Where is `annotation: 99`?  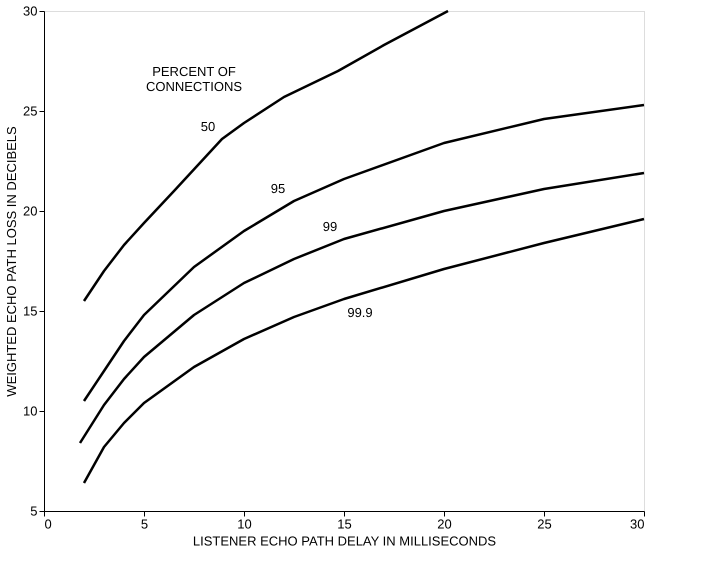
annotation: 99 is located at coordinates (330, 226).